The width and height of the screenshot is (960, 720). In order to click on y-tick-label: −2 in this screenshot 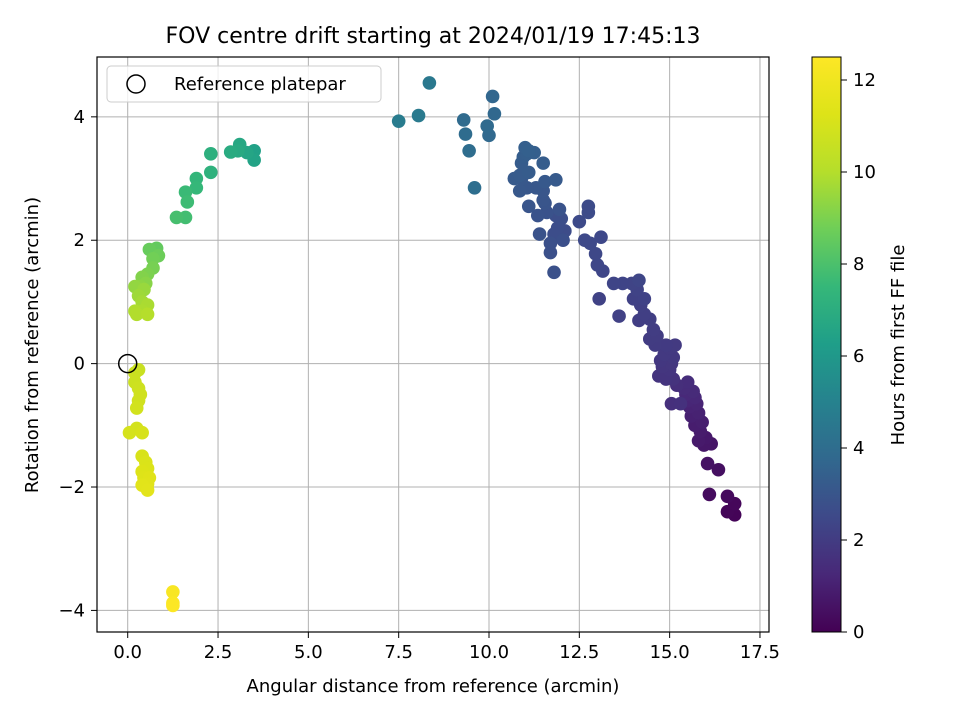, I will do `click(71, 487)`.